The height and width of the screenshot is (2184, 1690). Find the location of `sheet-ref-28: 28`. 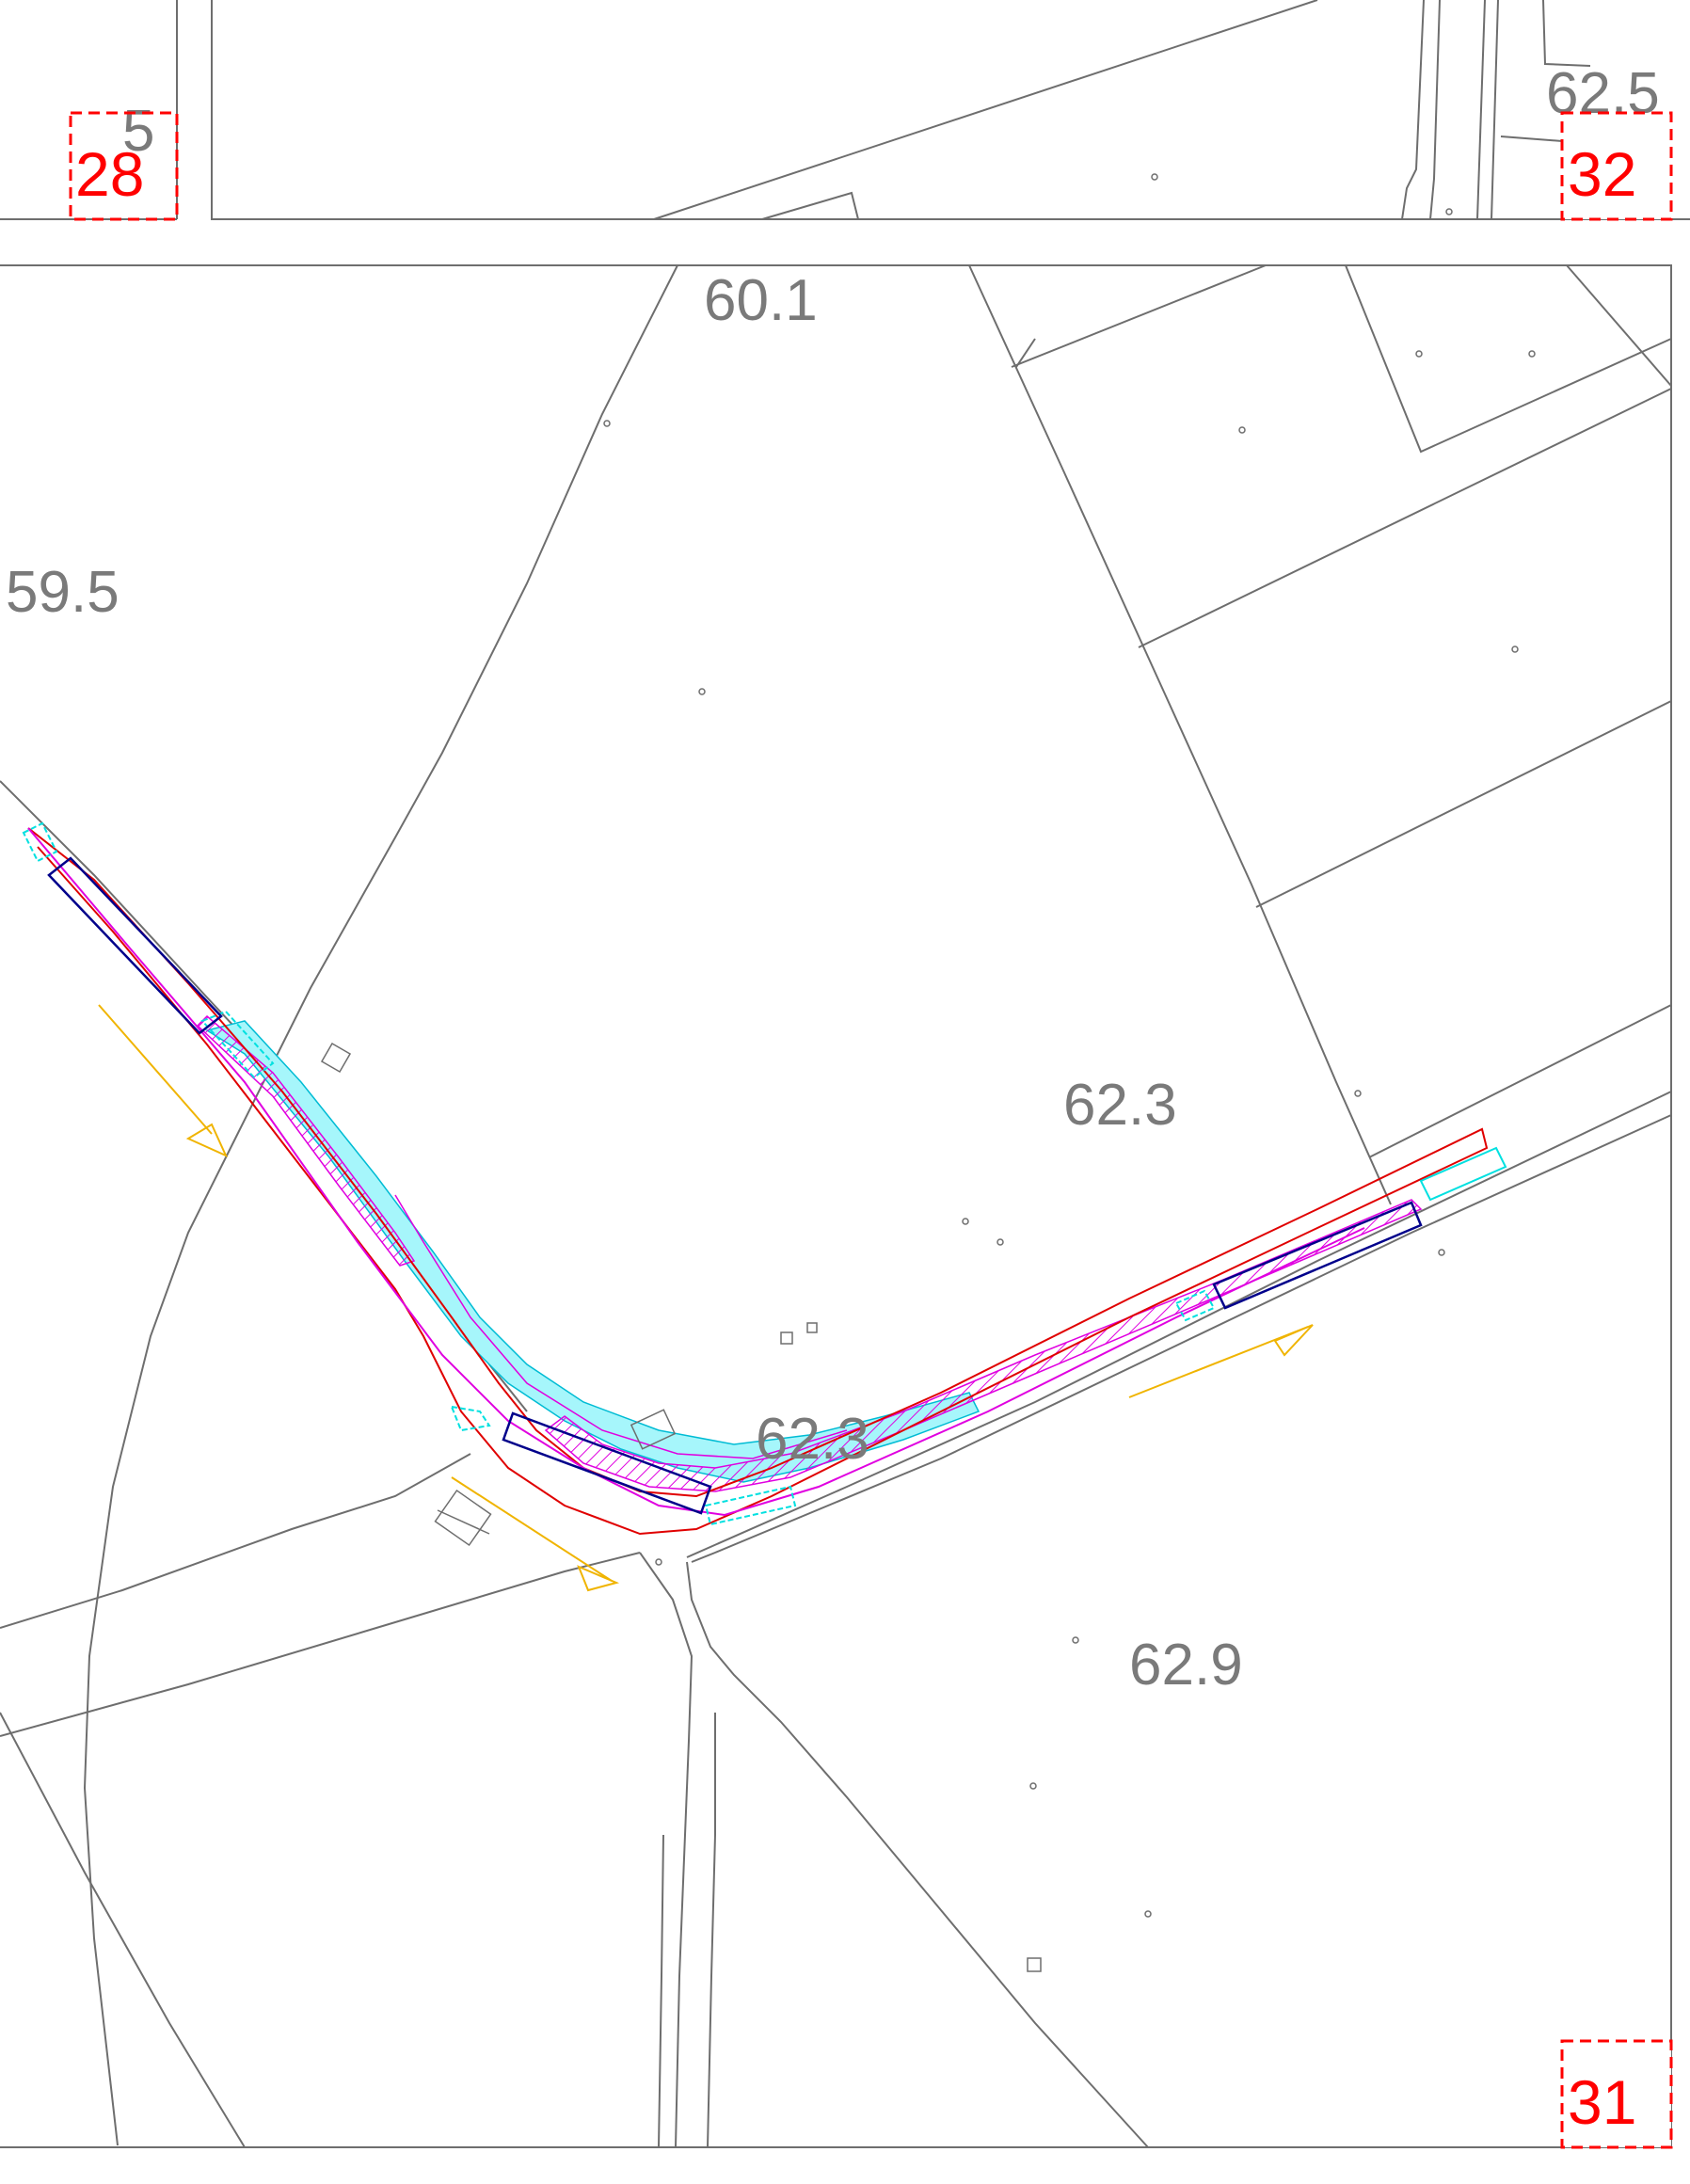

sheet-ref-28: 28 is located at coordinates (124, 166).